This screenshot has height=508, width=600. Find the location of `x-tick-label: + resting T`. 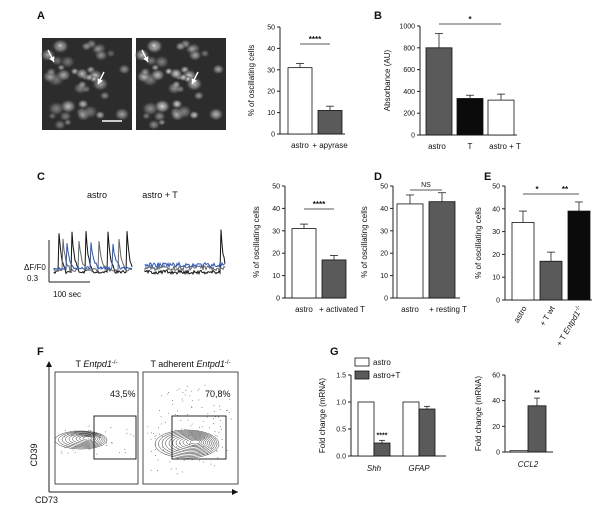

x-tick-label: + resting T is located at coordinates (448, 309).